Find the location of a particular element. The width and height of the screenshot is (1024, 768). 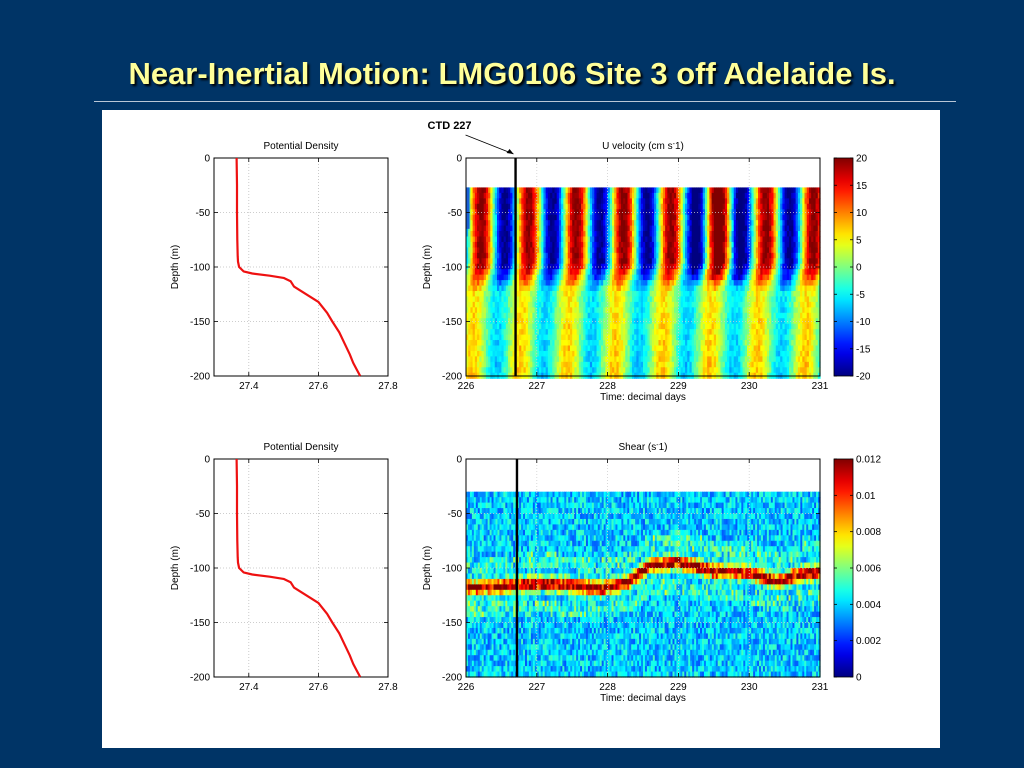

title-divider is located at coordinates (525, 101).